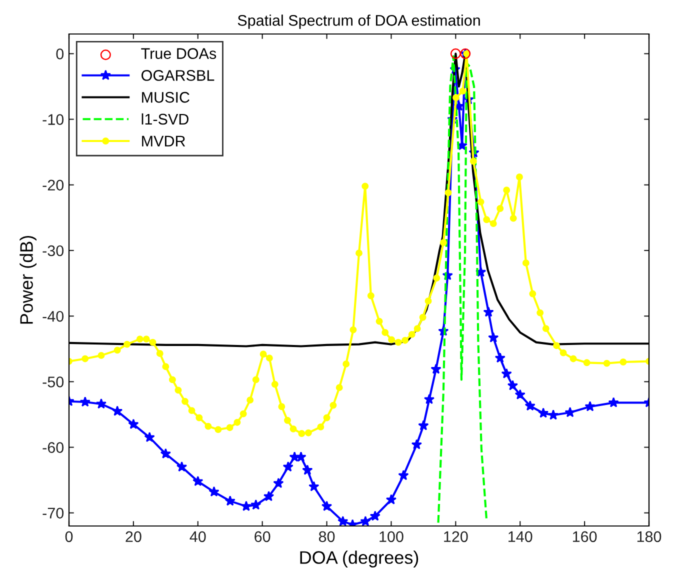 Image resolution: width=679 pixels, height=579 pixels. Describe the element at coordinates (584, 536) in the screenshot. I see `x-tick-label: 160` at that location.